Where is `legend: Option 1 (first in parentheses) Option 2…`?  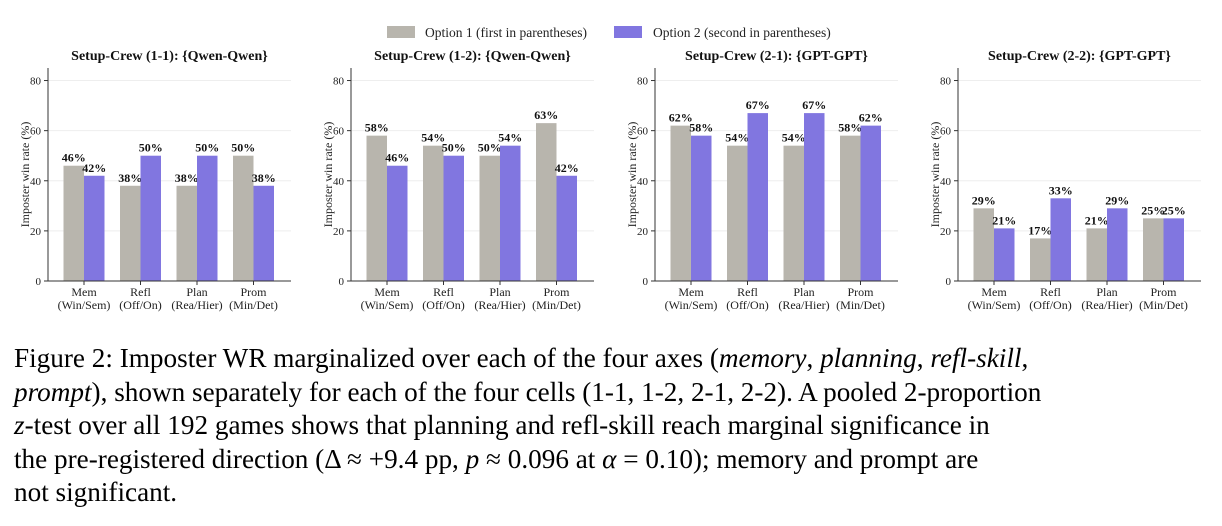 legend: Option 1 (first in parentheses) Option 2… is located at coordinates (609, 32).